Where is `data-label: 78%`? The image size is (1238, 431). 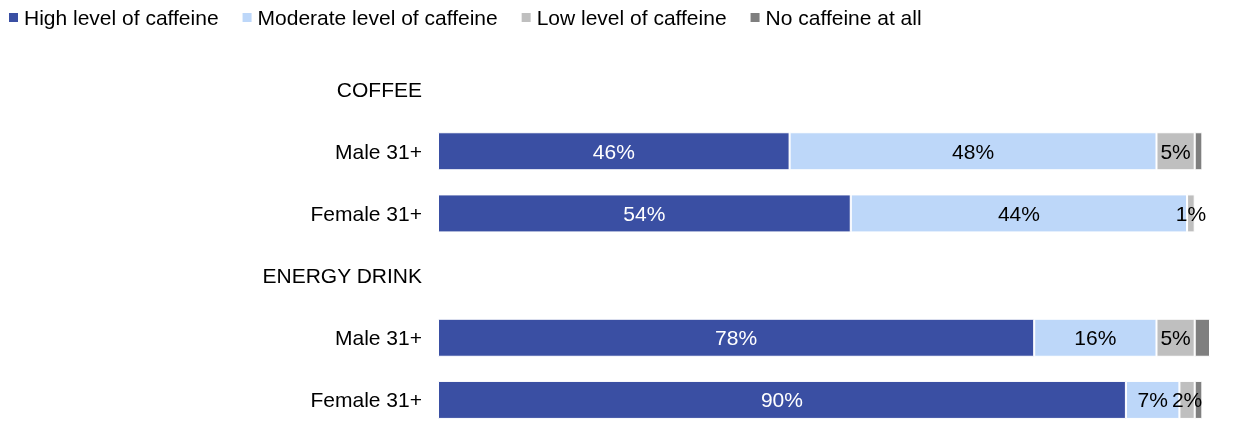
data-label: 78% is located at coordinates (736, 338).